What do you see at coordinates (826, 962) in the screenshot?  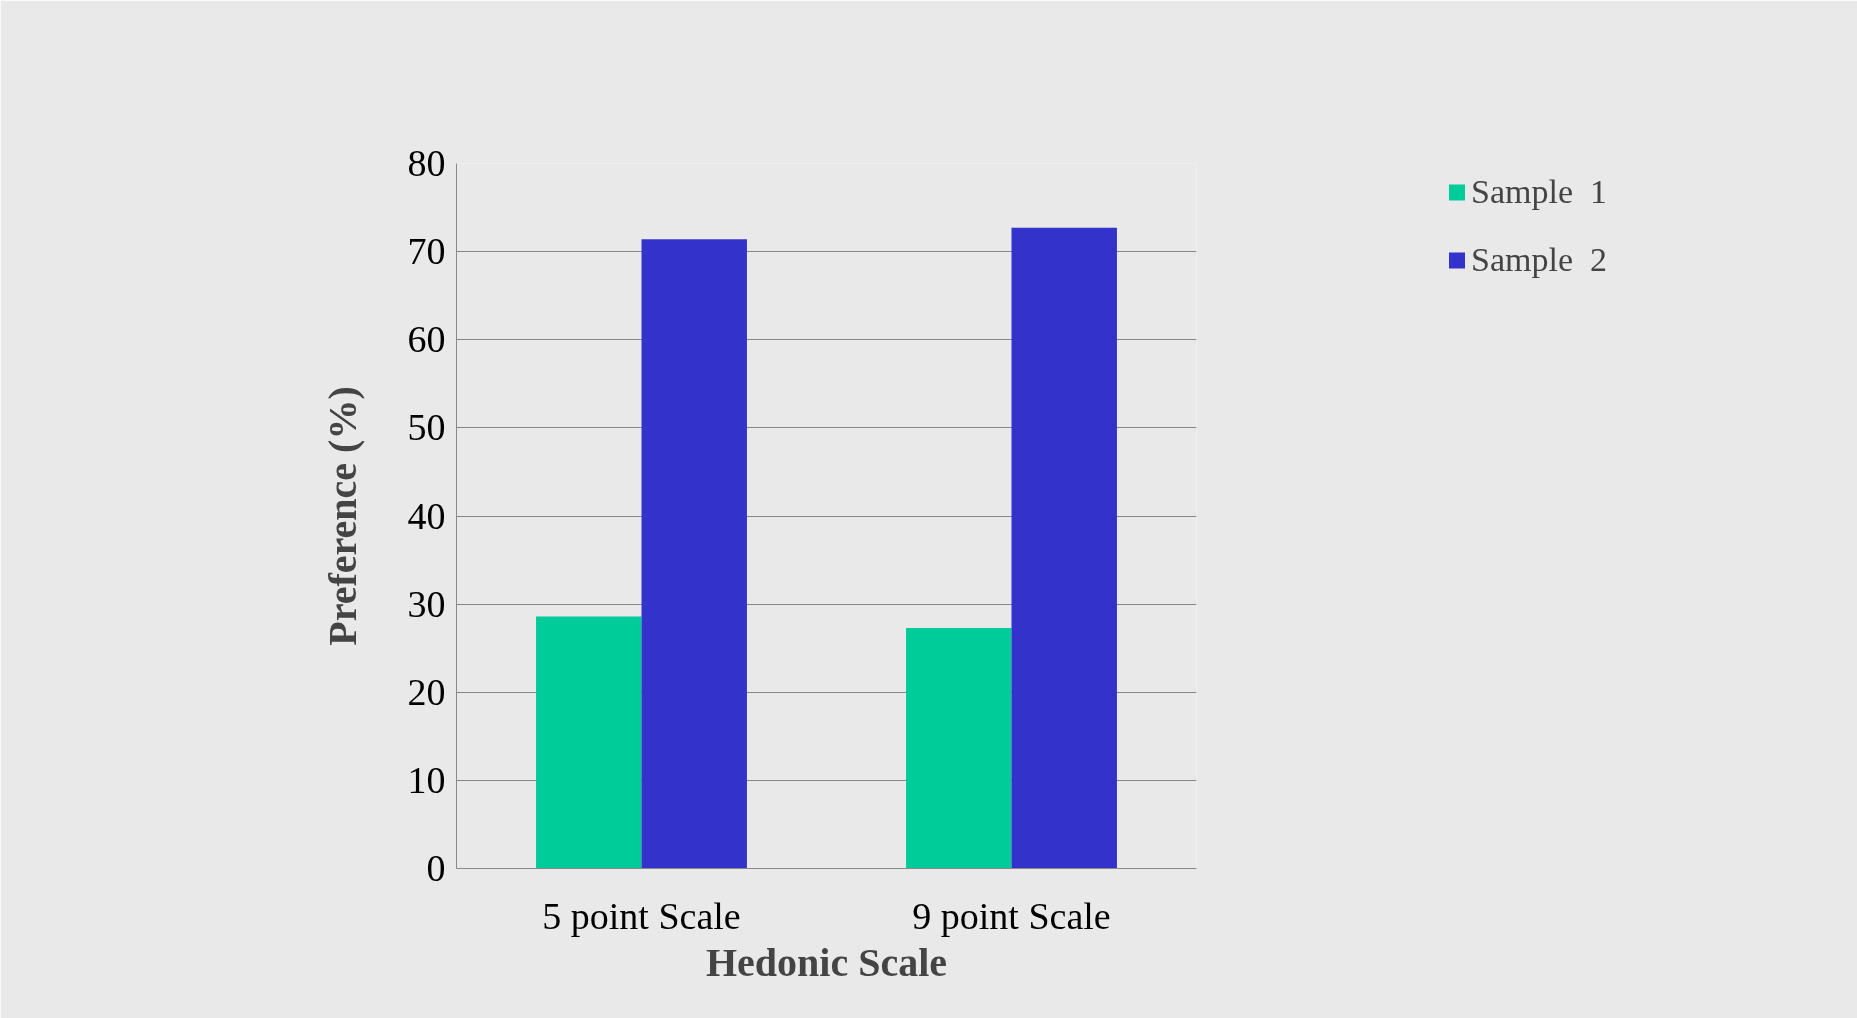 I see `x-axis-title: Hedonic Scale` at bounding box center [826, 962].